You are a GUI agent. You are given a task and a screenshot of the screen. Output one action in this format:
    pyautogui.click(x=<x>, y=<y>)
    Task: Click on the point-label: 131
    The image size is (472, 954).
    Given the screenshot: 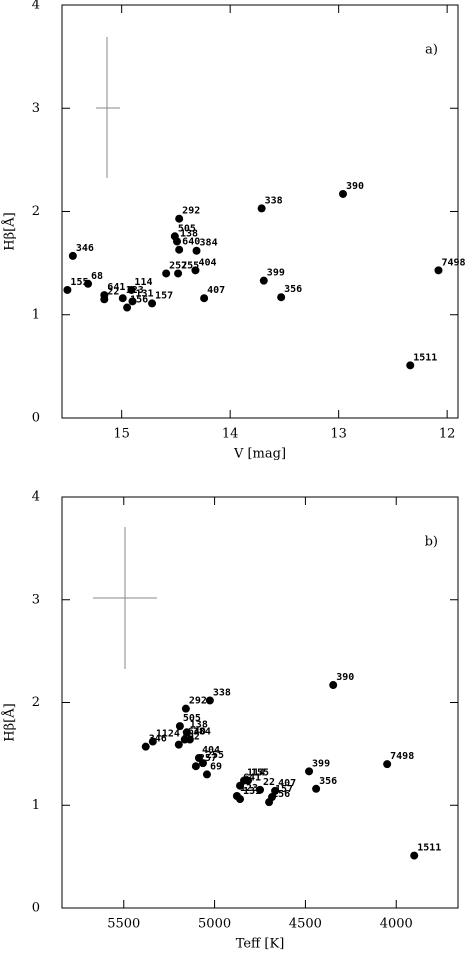 What is the action you would take?
    pyautogui.click(x=252, y=791)
    